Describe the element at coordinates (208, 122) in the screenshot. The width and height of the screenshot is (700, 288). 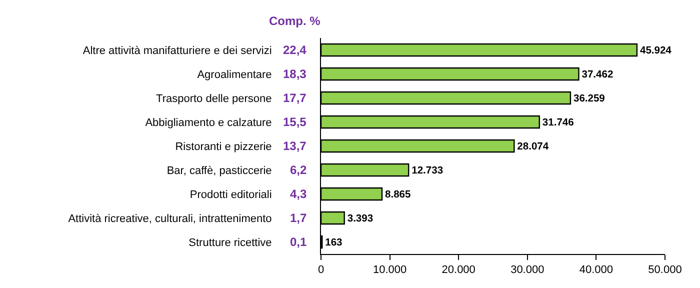
I see `y-tick-label: Abbigliamento e calzature` at that location.